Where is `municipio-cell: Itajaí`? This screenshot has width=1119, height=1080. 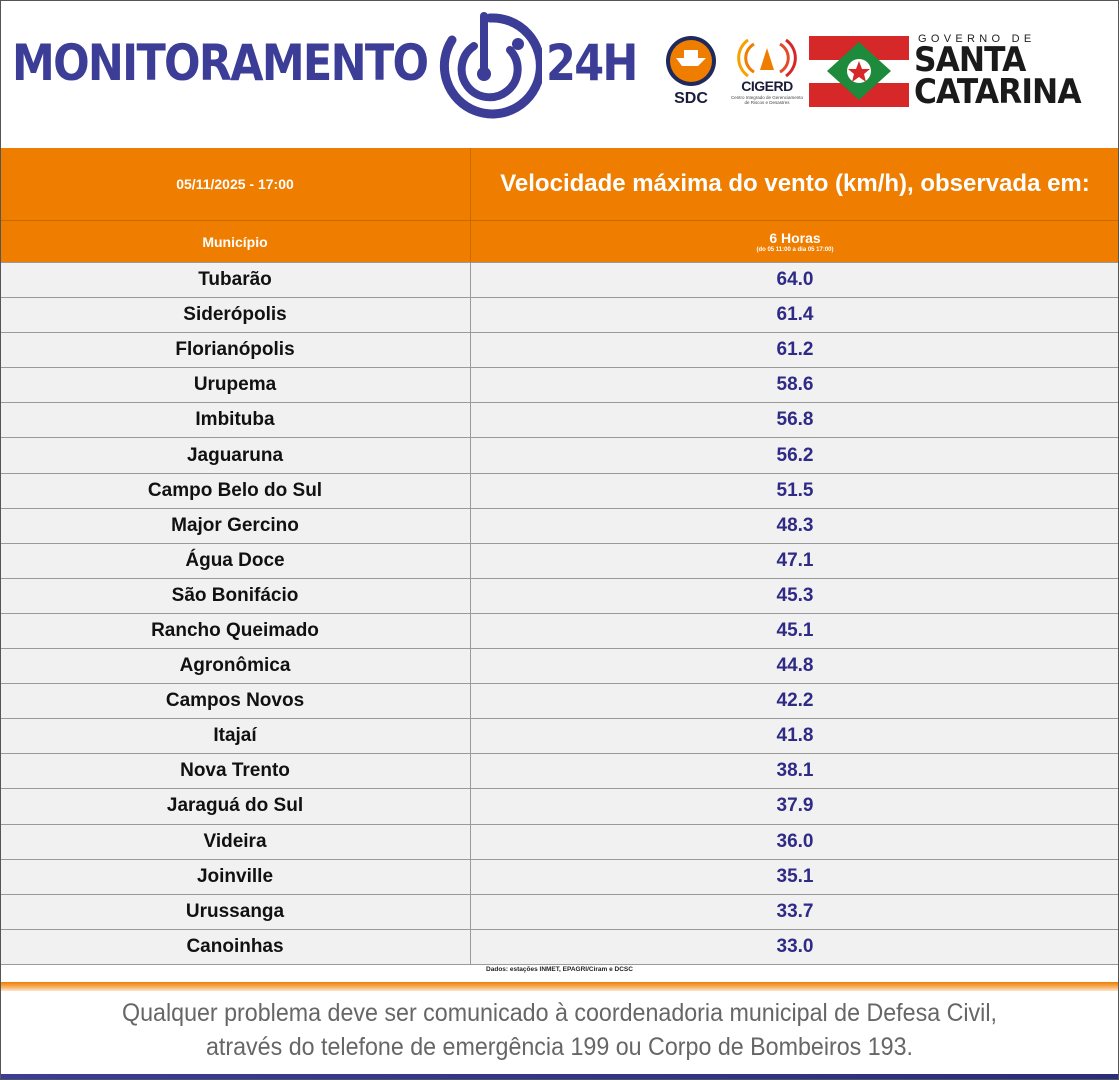 municipio-cell: Itajaí is located at coordinates (235, 736).